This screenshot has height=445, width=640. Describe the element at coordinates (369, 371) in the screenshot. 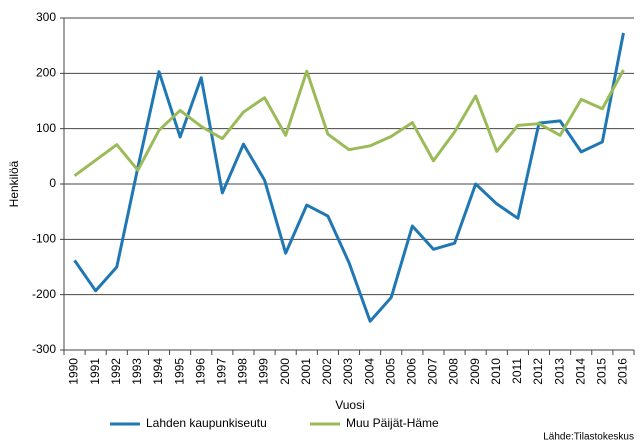

I see `x-tick-label: 2004` at that location.